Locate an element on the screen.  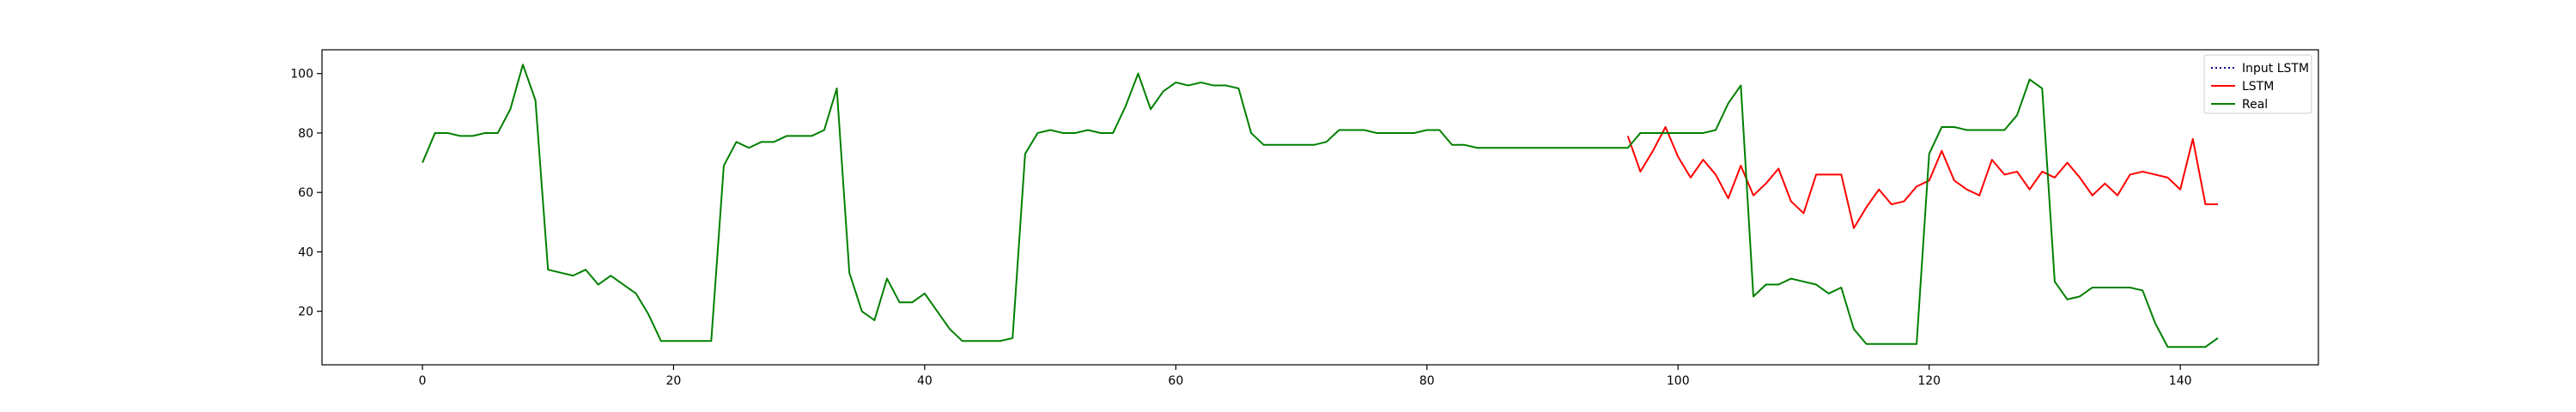
legend: Input LSTM LSTM Real is located at coordinates (2258, 84).